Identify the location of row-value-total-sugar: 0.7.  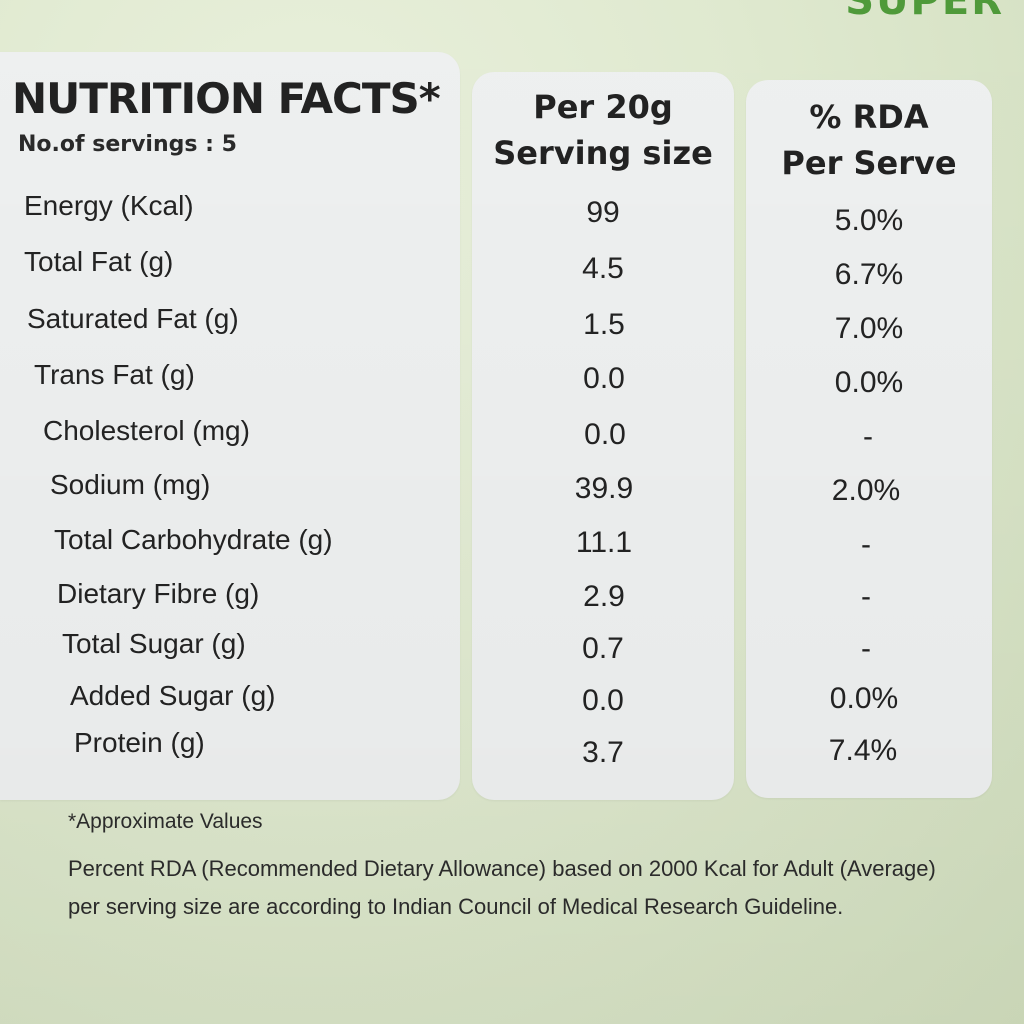
(603, 648).